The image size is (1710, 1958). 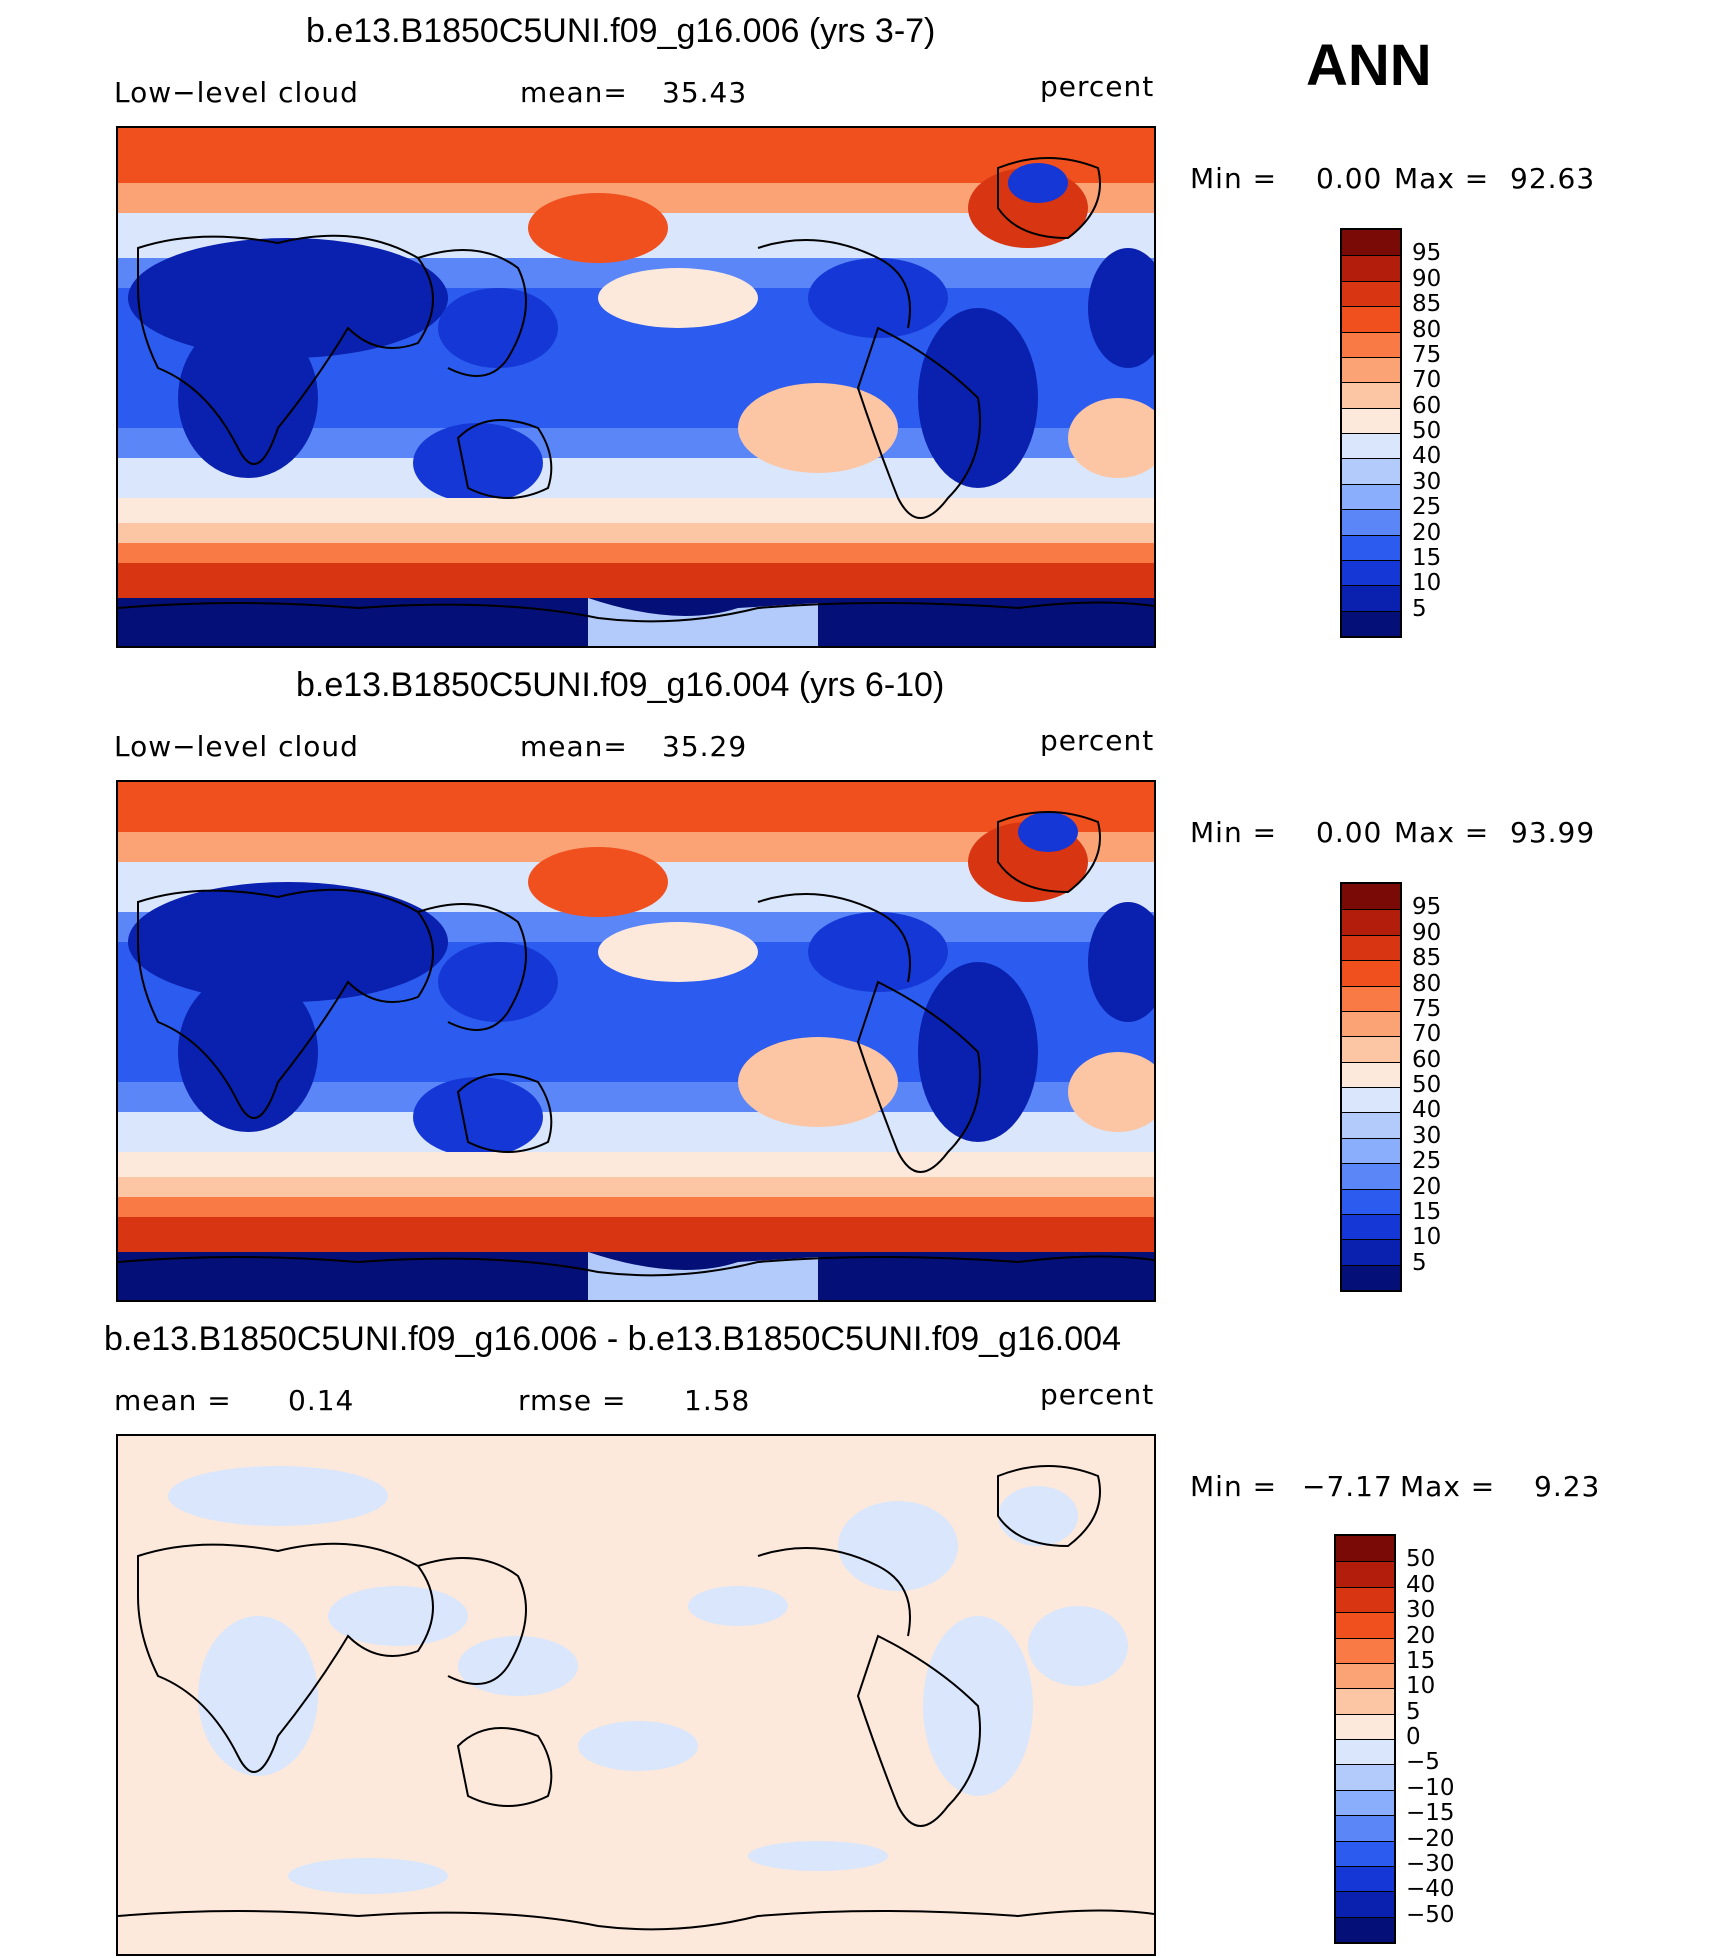 I want to click on colorbar-tick-label: −15, so click(x=1430, y=1813).